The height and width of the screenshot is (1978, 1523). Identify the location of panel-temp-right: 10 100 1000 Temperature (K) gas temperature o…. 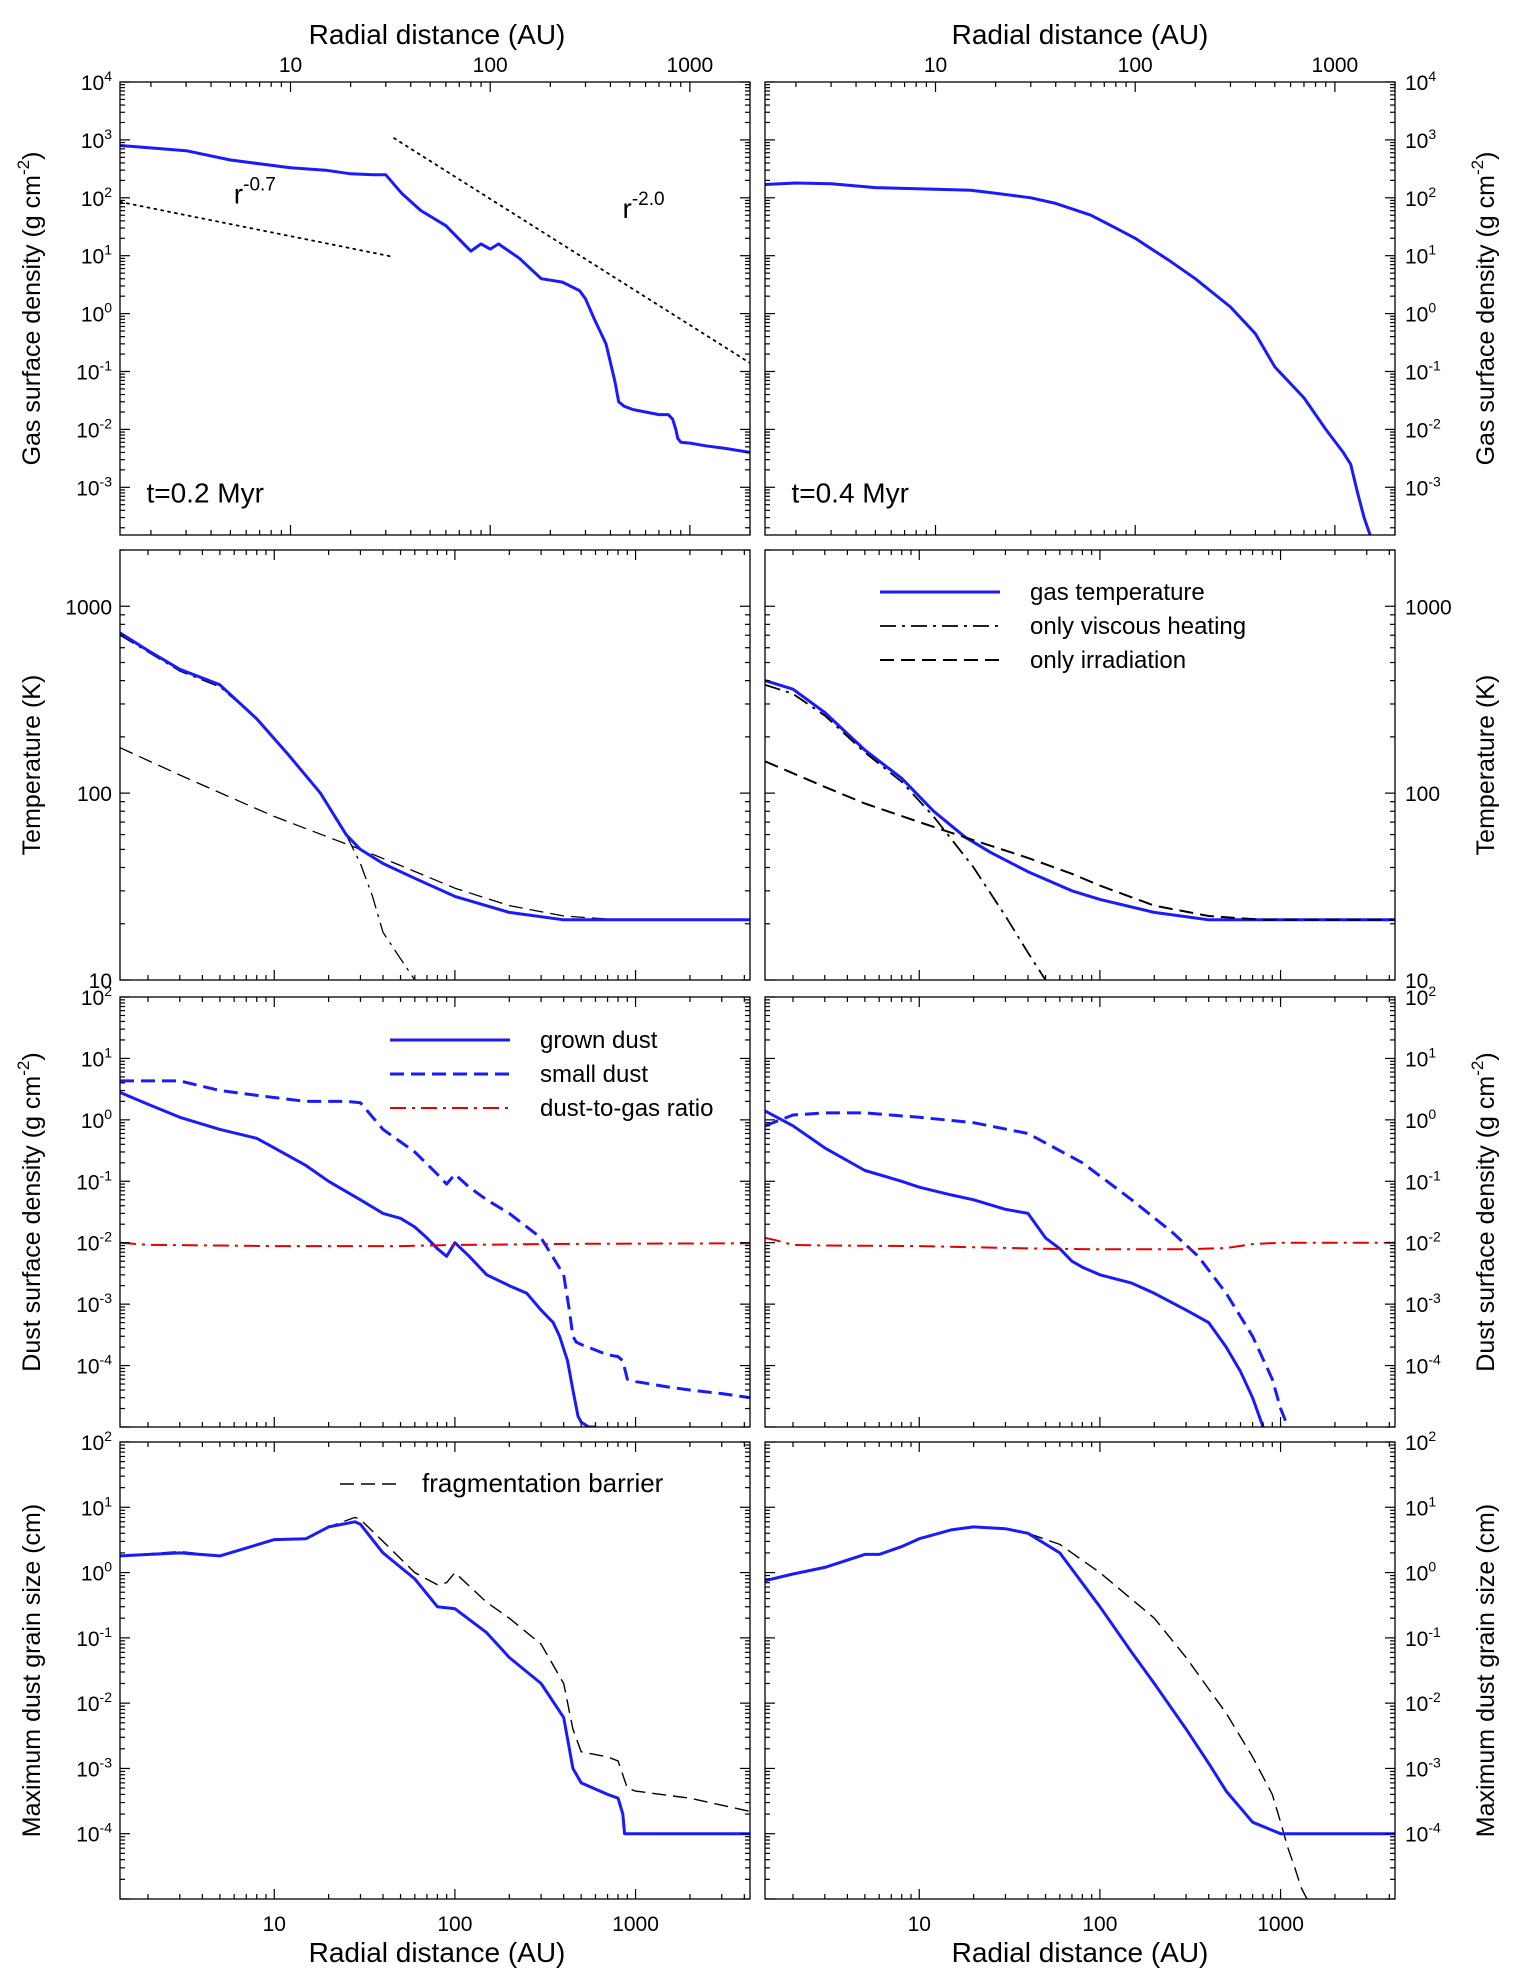
(1132, 771).